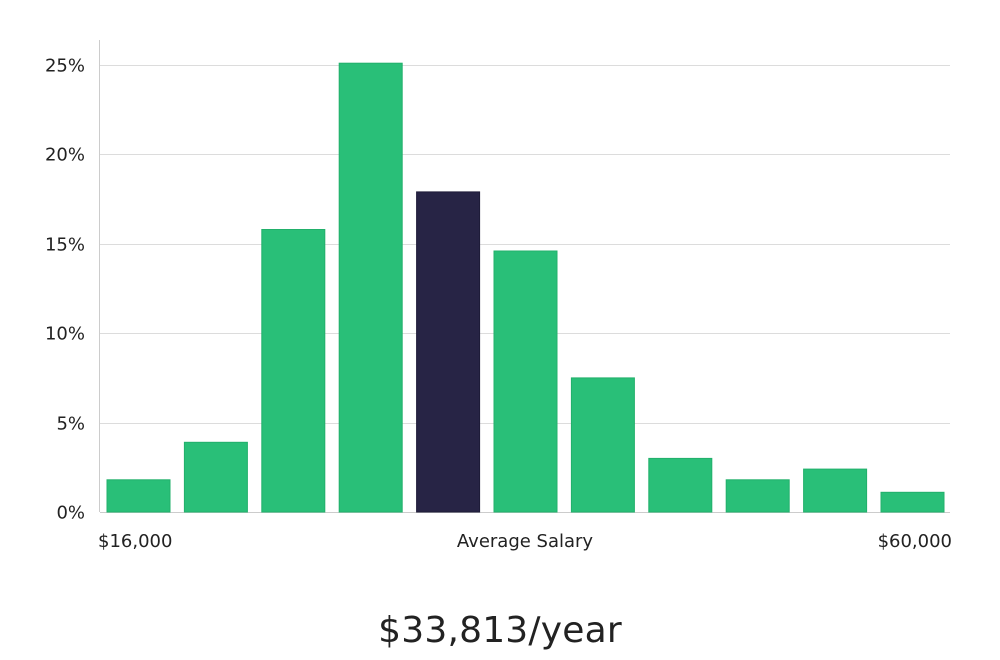 The width and height of the screenshot is (1000, 660). Describe the element at coordinates (448, 352) in the screenshot. I see `bar-average-salary` at that location.